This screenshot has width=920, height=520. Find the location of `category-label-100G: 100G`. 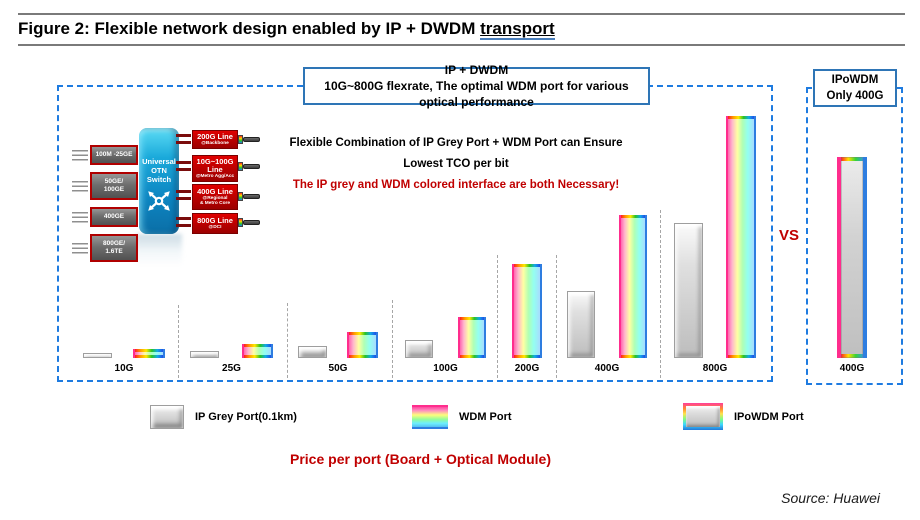

category-label-100G: 100G is located at coordinates (445, 368).